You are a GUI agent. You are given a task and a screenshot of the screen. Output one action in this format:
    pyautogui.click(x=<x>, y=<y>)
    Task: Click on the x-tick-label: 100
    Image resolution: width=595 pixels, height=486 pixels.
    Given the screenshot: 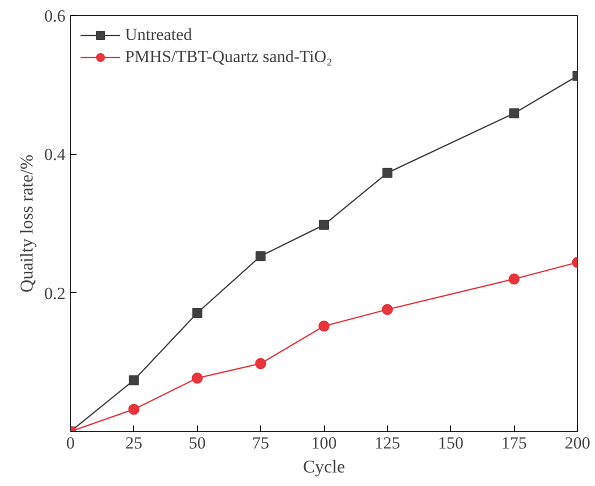 What is the action you would take?
    pyautogui.click(x=324, y=443)
    